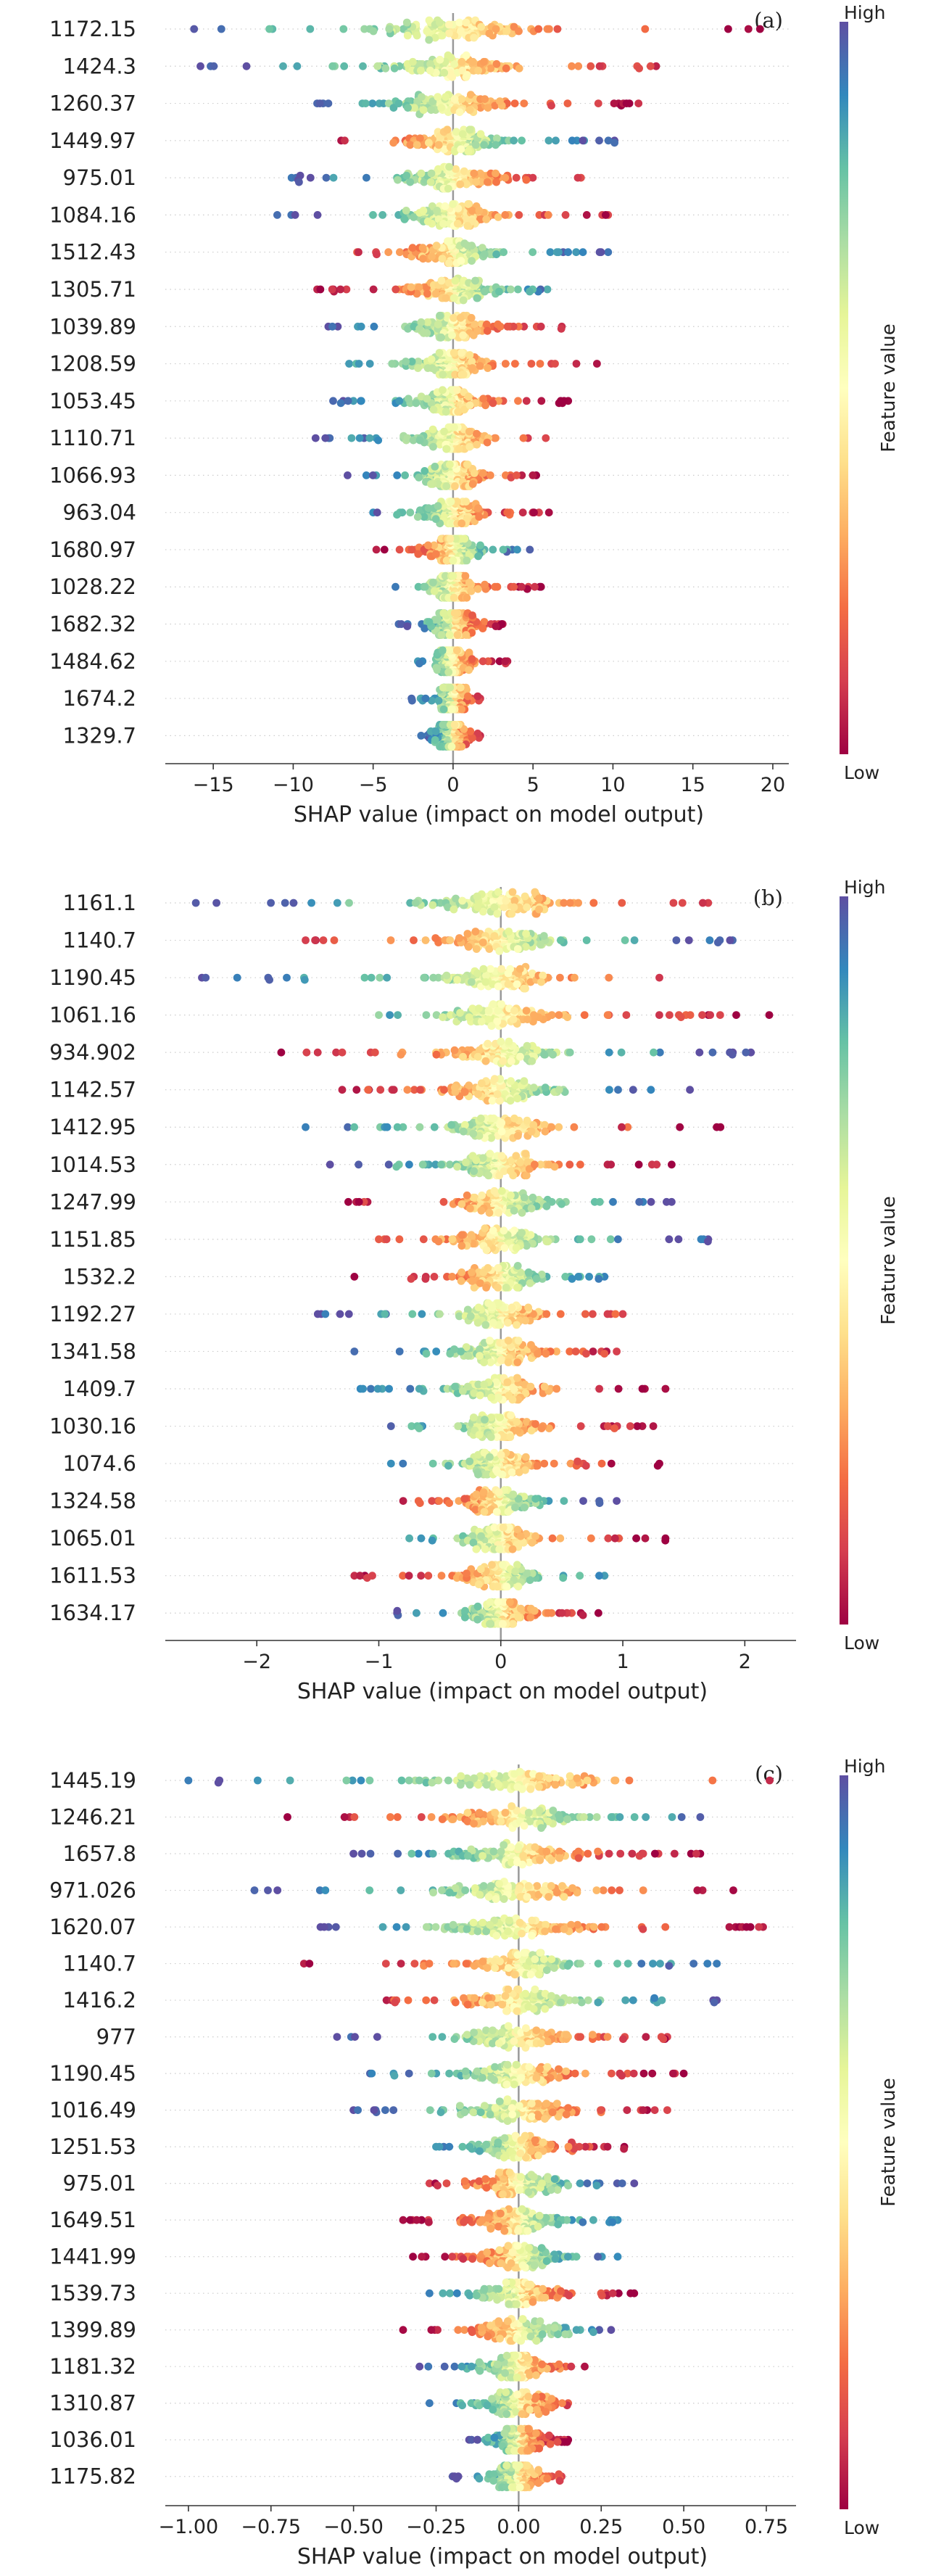  Describe the element at coordinates (92, 549) in the screenshot. I see `feature-label: 1680.97` at that location.